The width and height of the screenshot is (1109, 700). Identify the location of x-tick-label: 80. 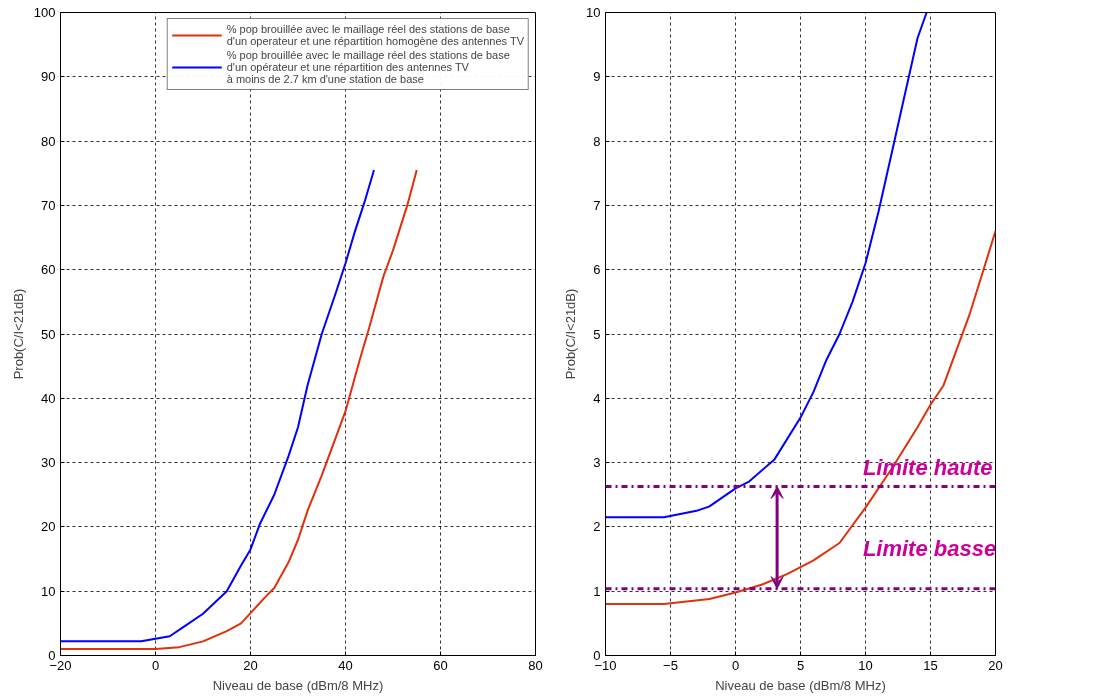
(535, 665).